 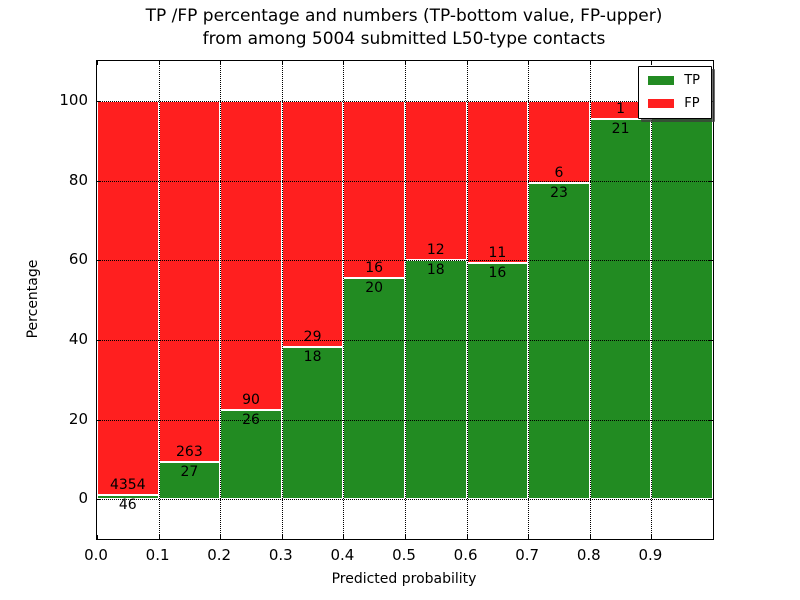 What do you see at coordinates (189, 452) in the screenshot?
I see `fp-count-label: 263` at bounding box center [189, 452].